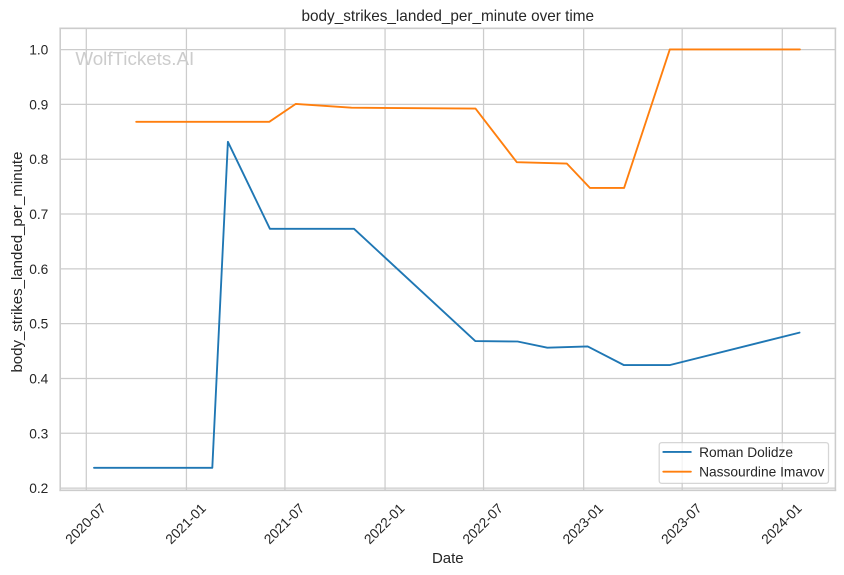 This screenshot has width=844, height=575. Describe the element at coordinates (38, 269) in the screenshot. I see `svg-text: 0.6` at that location.